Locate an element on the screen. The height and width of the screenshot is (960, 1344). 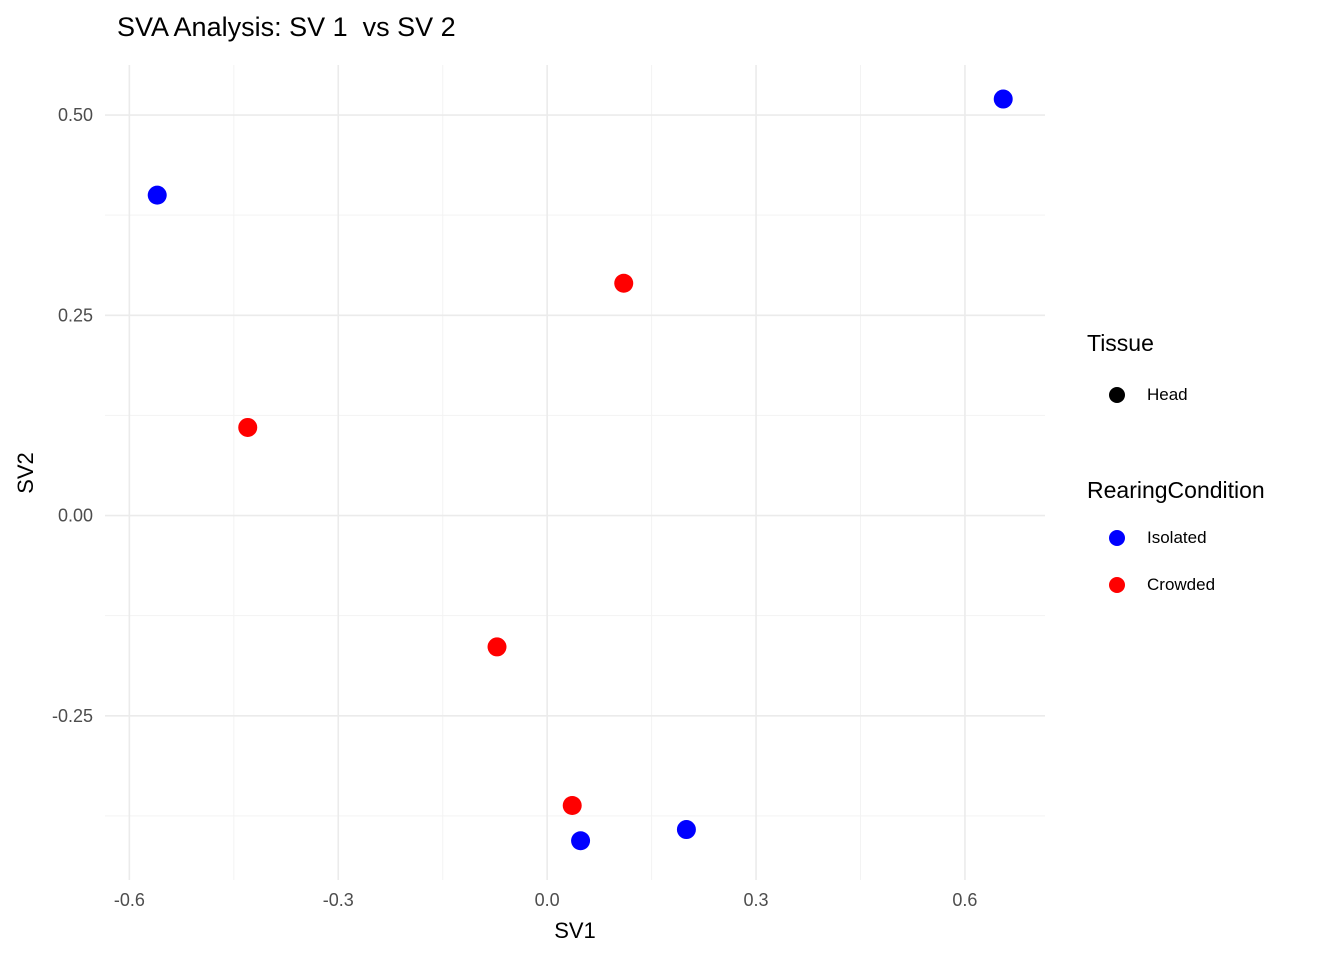
legend-item-label: Head is located at coordinates (1167, 394).